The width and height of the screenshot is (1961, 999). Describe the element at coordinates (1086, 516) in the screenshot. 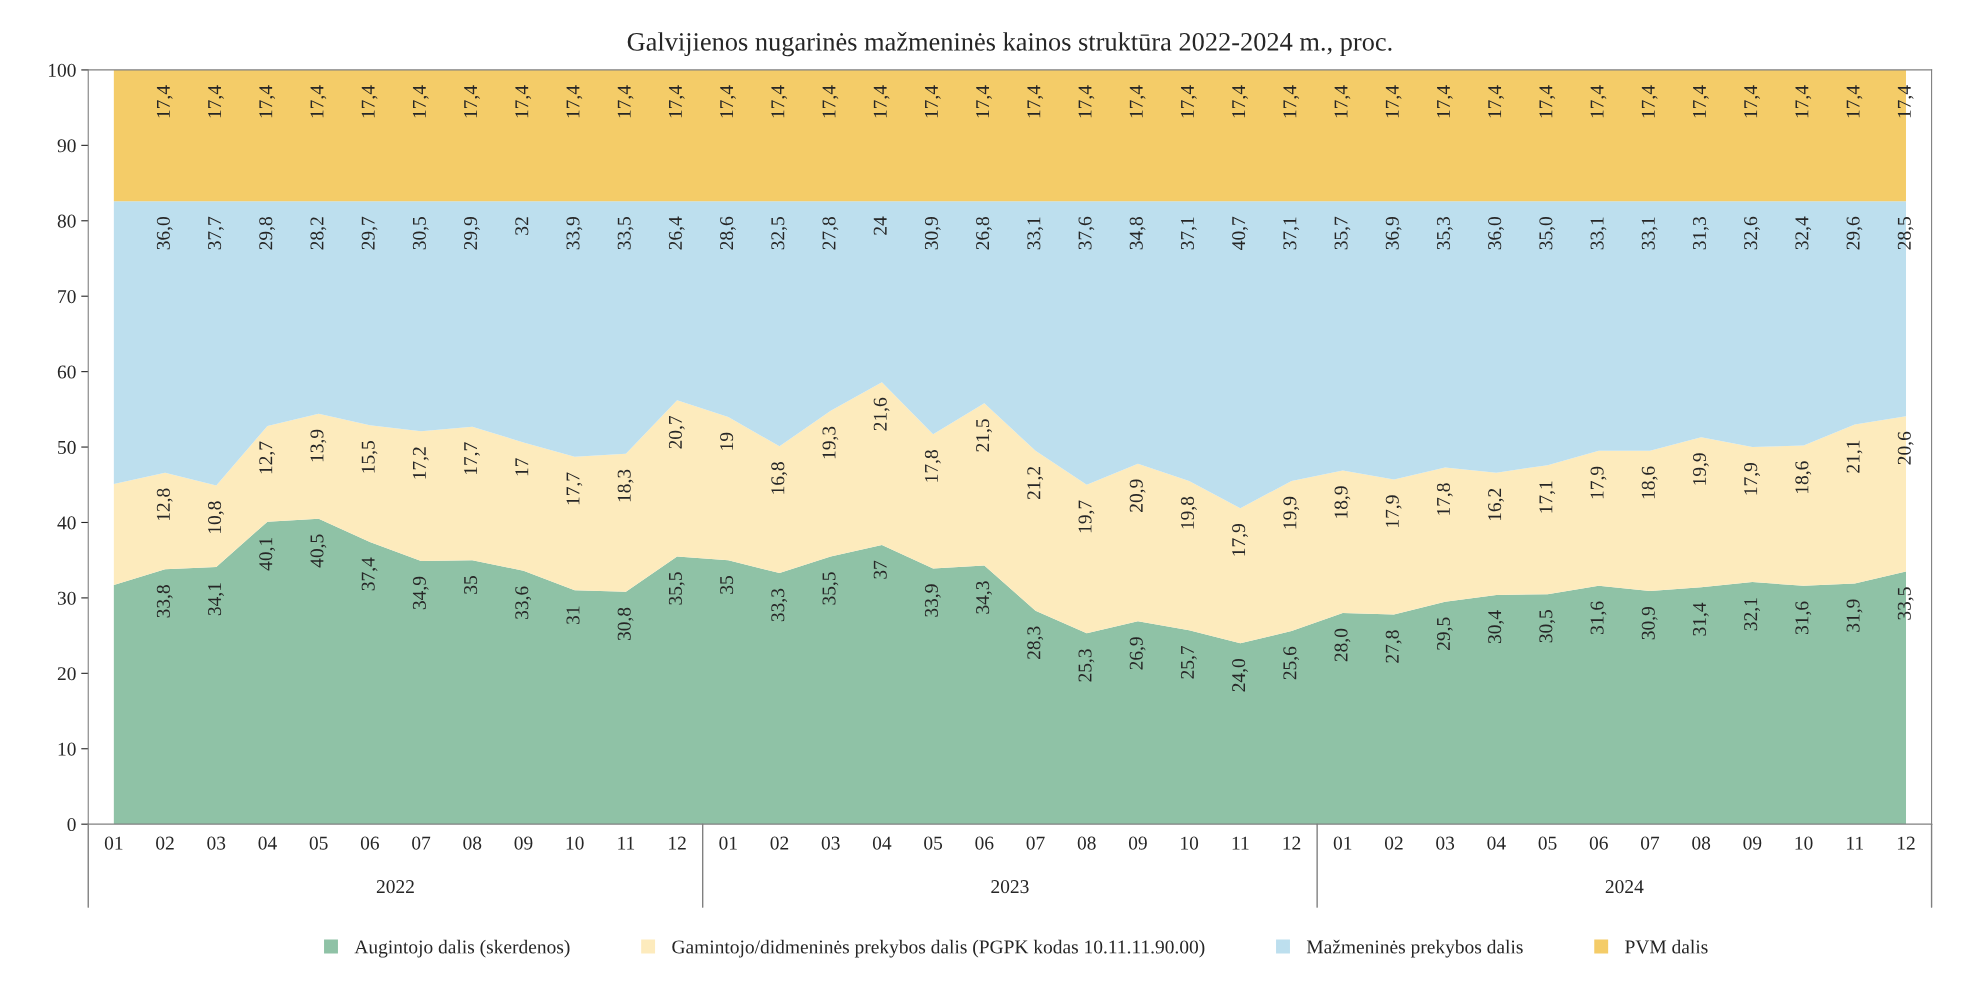

I see `data-label: 19,7` at that location.